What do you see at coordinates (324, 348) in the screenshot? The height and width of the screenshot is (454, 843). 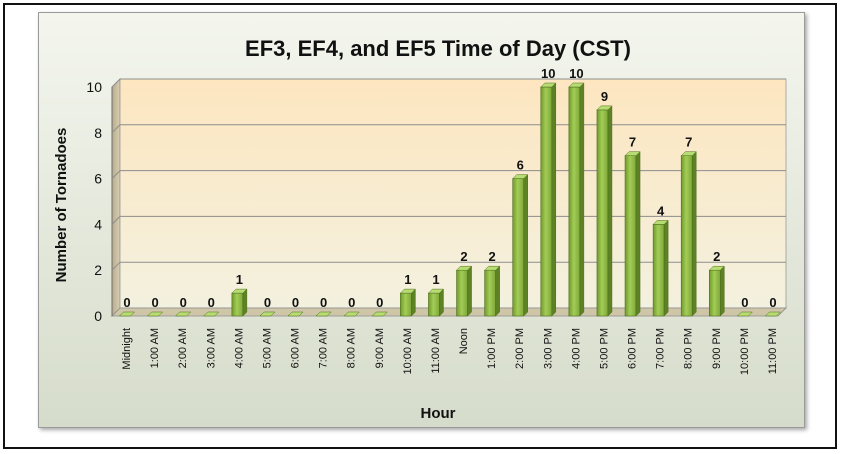 I see `x-tick-label: 7:00 AM` at bounding box center [324, 348].